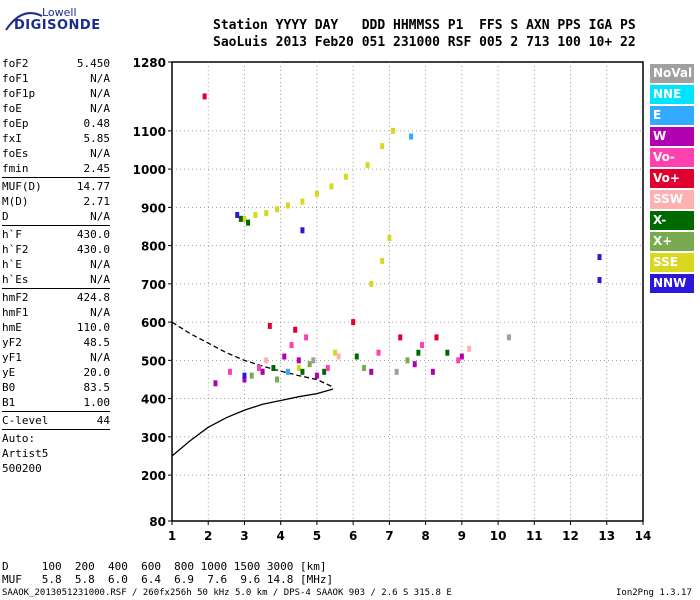 This screenshot has height=600, width=700. I want to click on param-value: 430.0, so click(93, 234).